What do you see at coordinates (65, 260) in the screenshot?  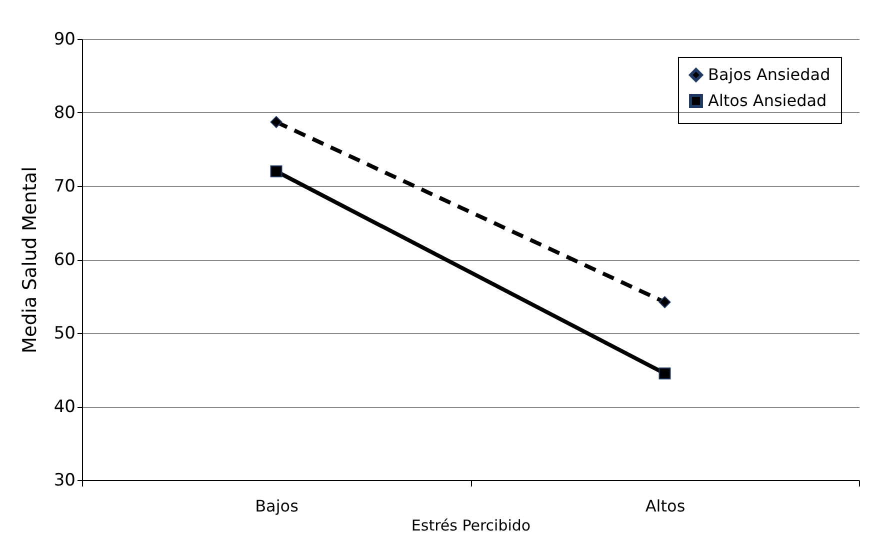 I see `y-tick-label: 60` at bounding box center [65, 260].